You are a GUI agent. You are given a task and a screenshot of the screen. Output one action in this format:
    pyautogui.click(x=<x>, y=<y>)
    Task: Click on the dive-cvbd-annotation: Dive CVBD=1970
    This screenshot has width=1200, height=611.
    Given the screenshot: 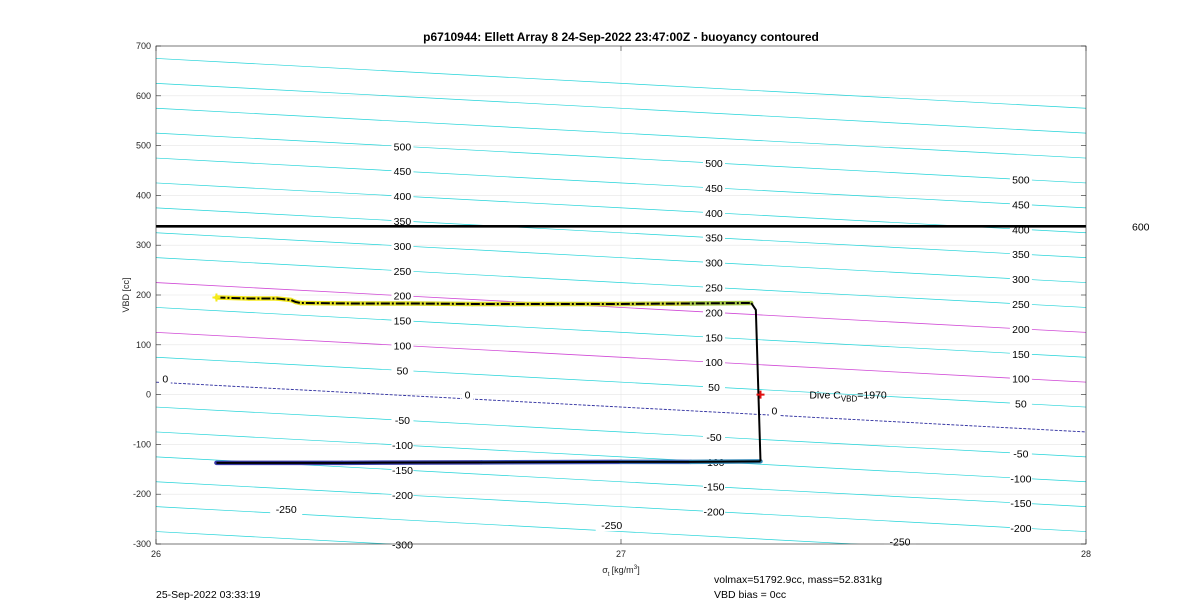 What is the action you would take?
    pyautogui.click(x=848, y=397)
    